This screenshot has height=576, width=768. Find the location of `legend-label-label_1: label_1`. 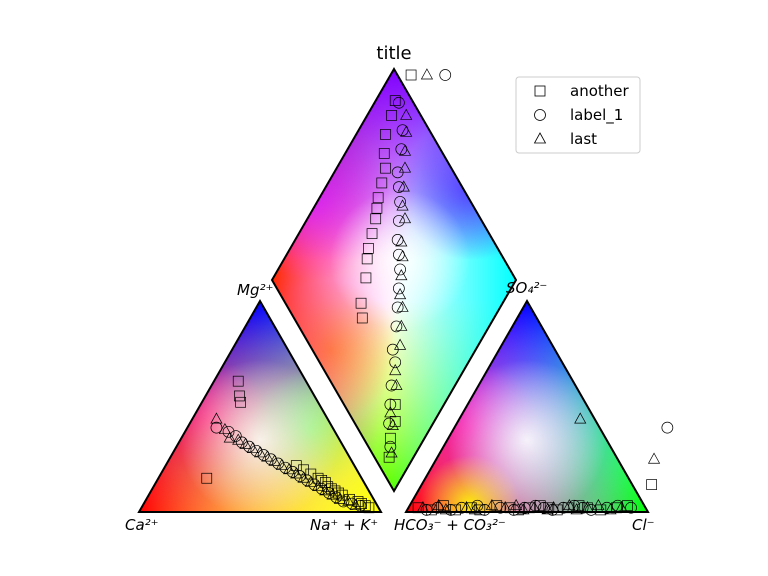

legend-label-label_1: label_1 is located at coordinates (596, 115).